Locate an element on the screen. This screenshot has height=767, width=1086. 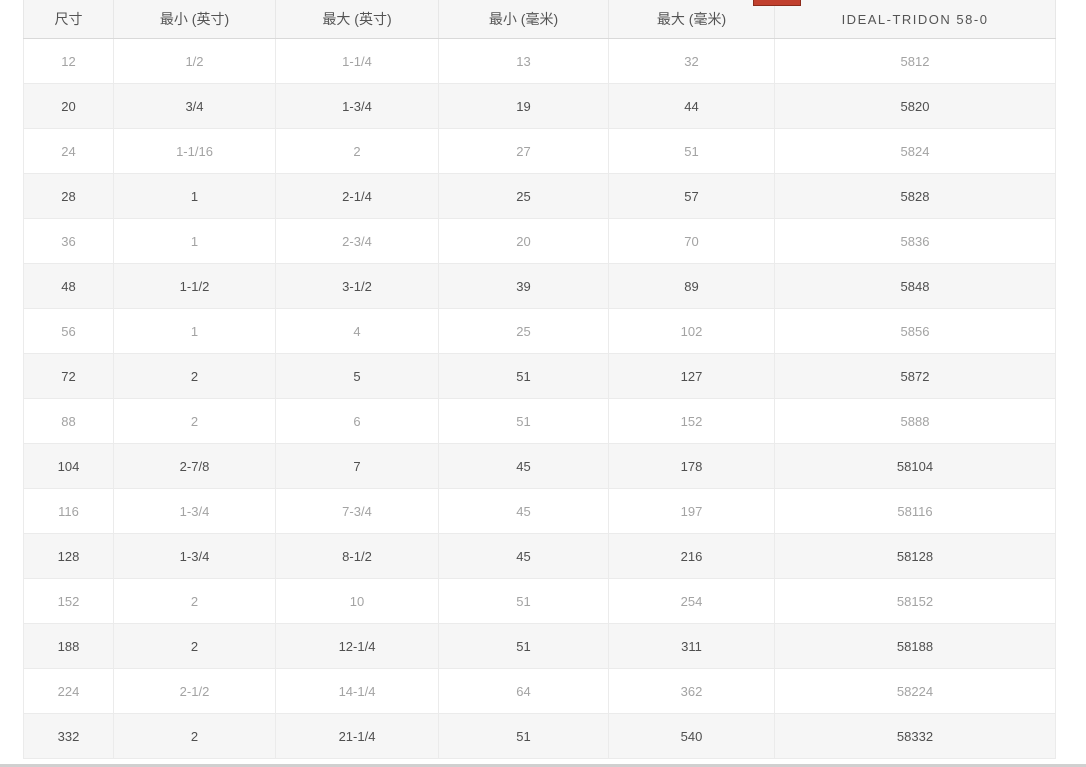
table-cell: 5836 is located at coordinates (915, 241).